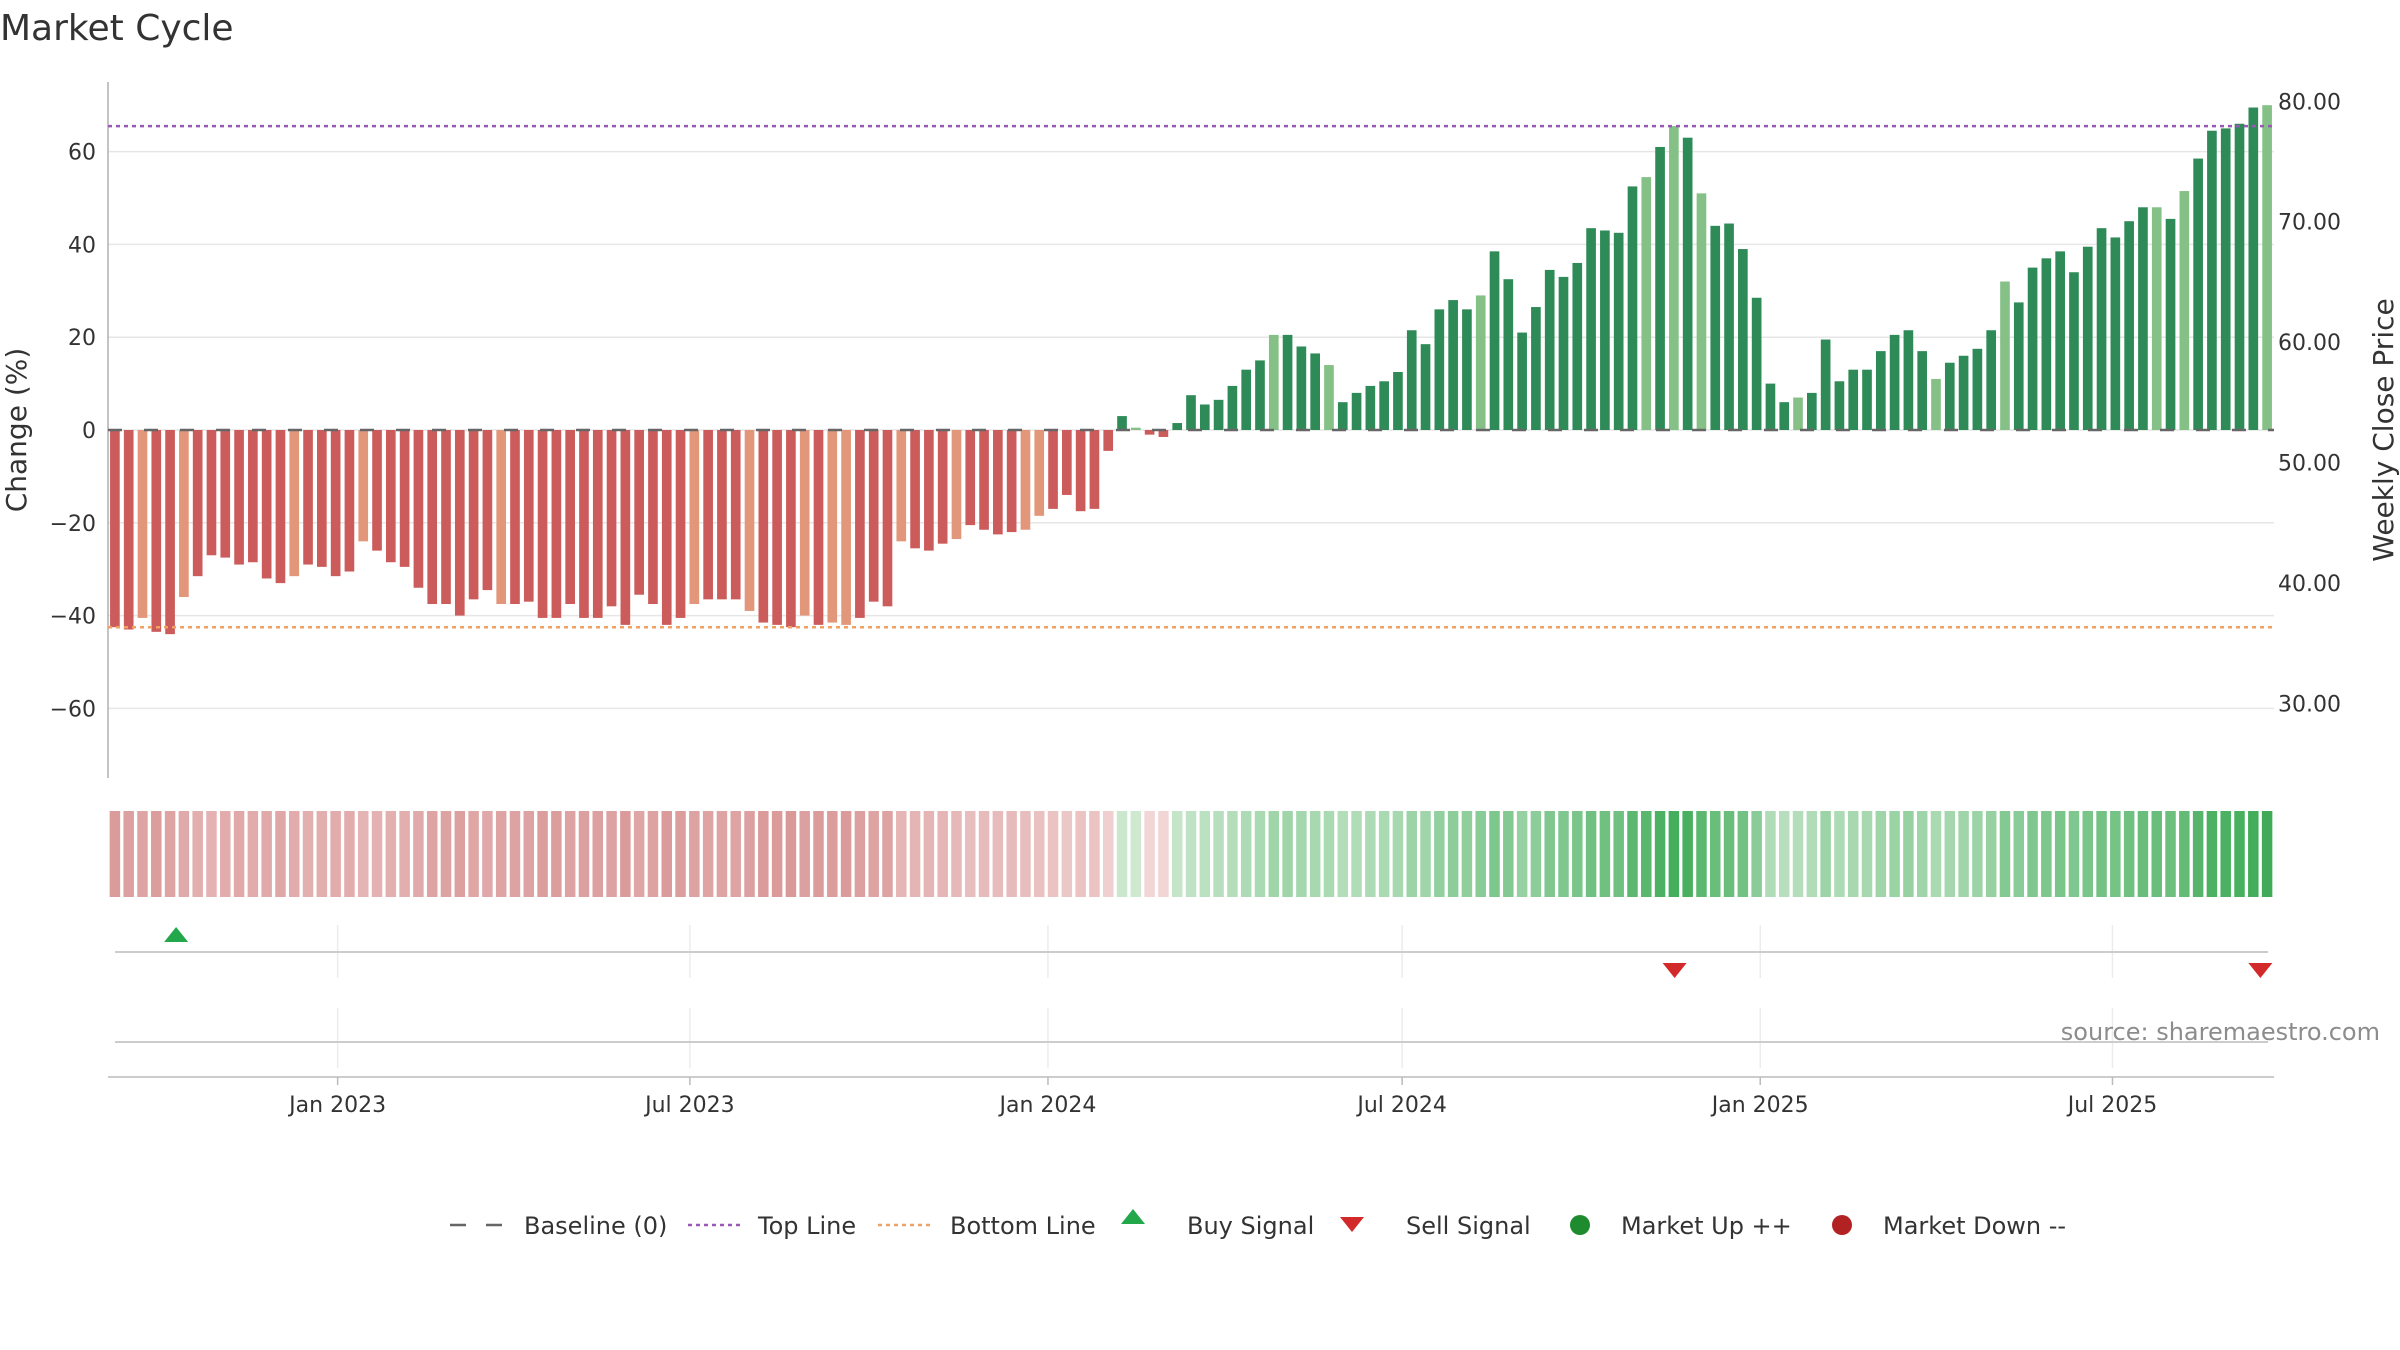 This screenshot has height=1350, width=2400. Describe the element at coordinates (1401, 1105) in the screenshot. I see `date-tick-label: Jul 2024` at that location.